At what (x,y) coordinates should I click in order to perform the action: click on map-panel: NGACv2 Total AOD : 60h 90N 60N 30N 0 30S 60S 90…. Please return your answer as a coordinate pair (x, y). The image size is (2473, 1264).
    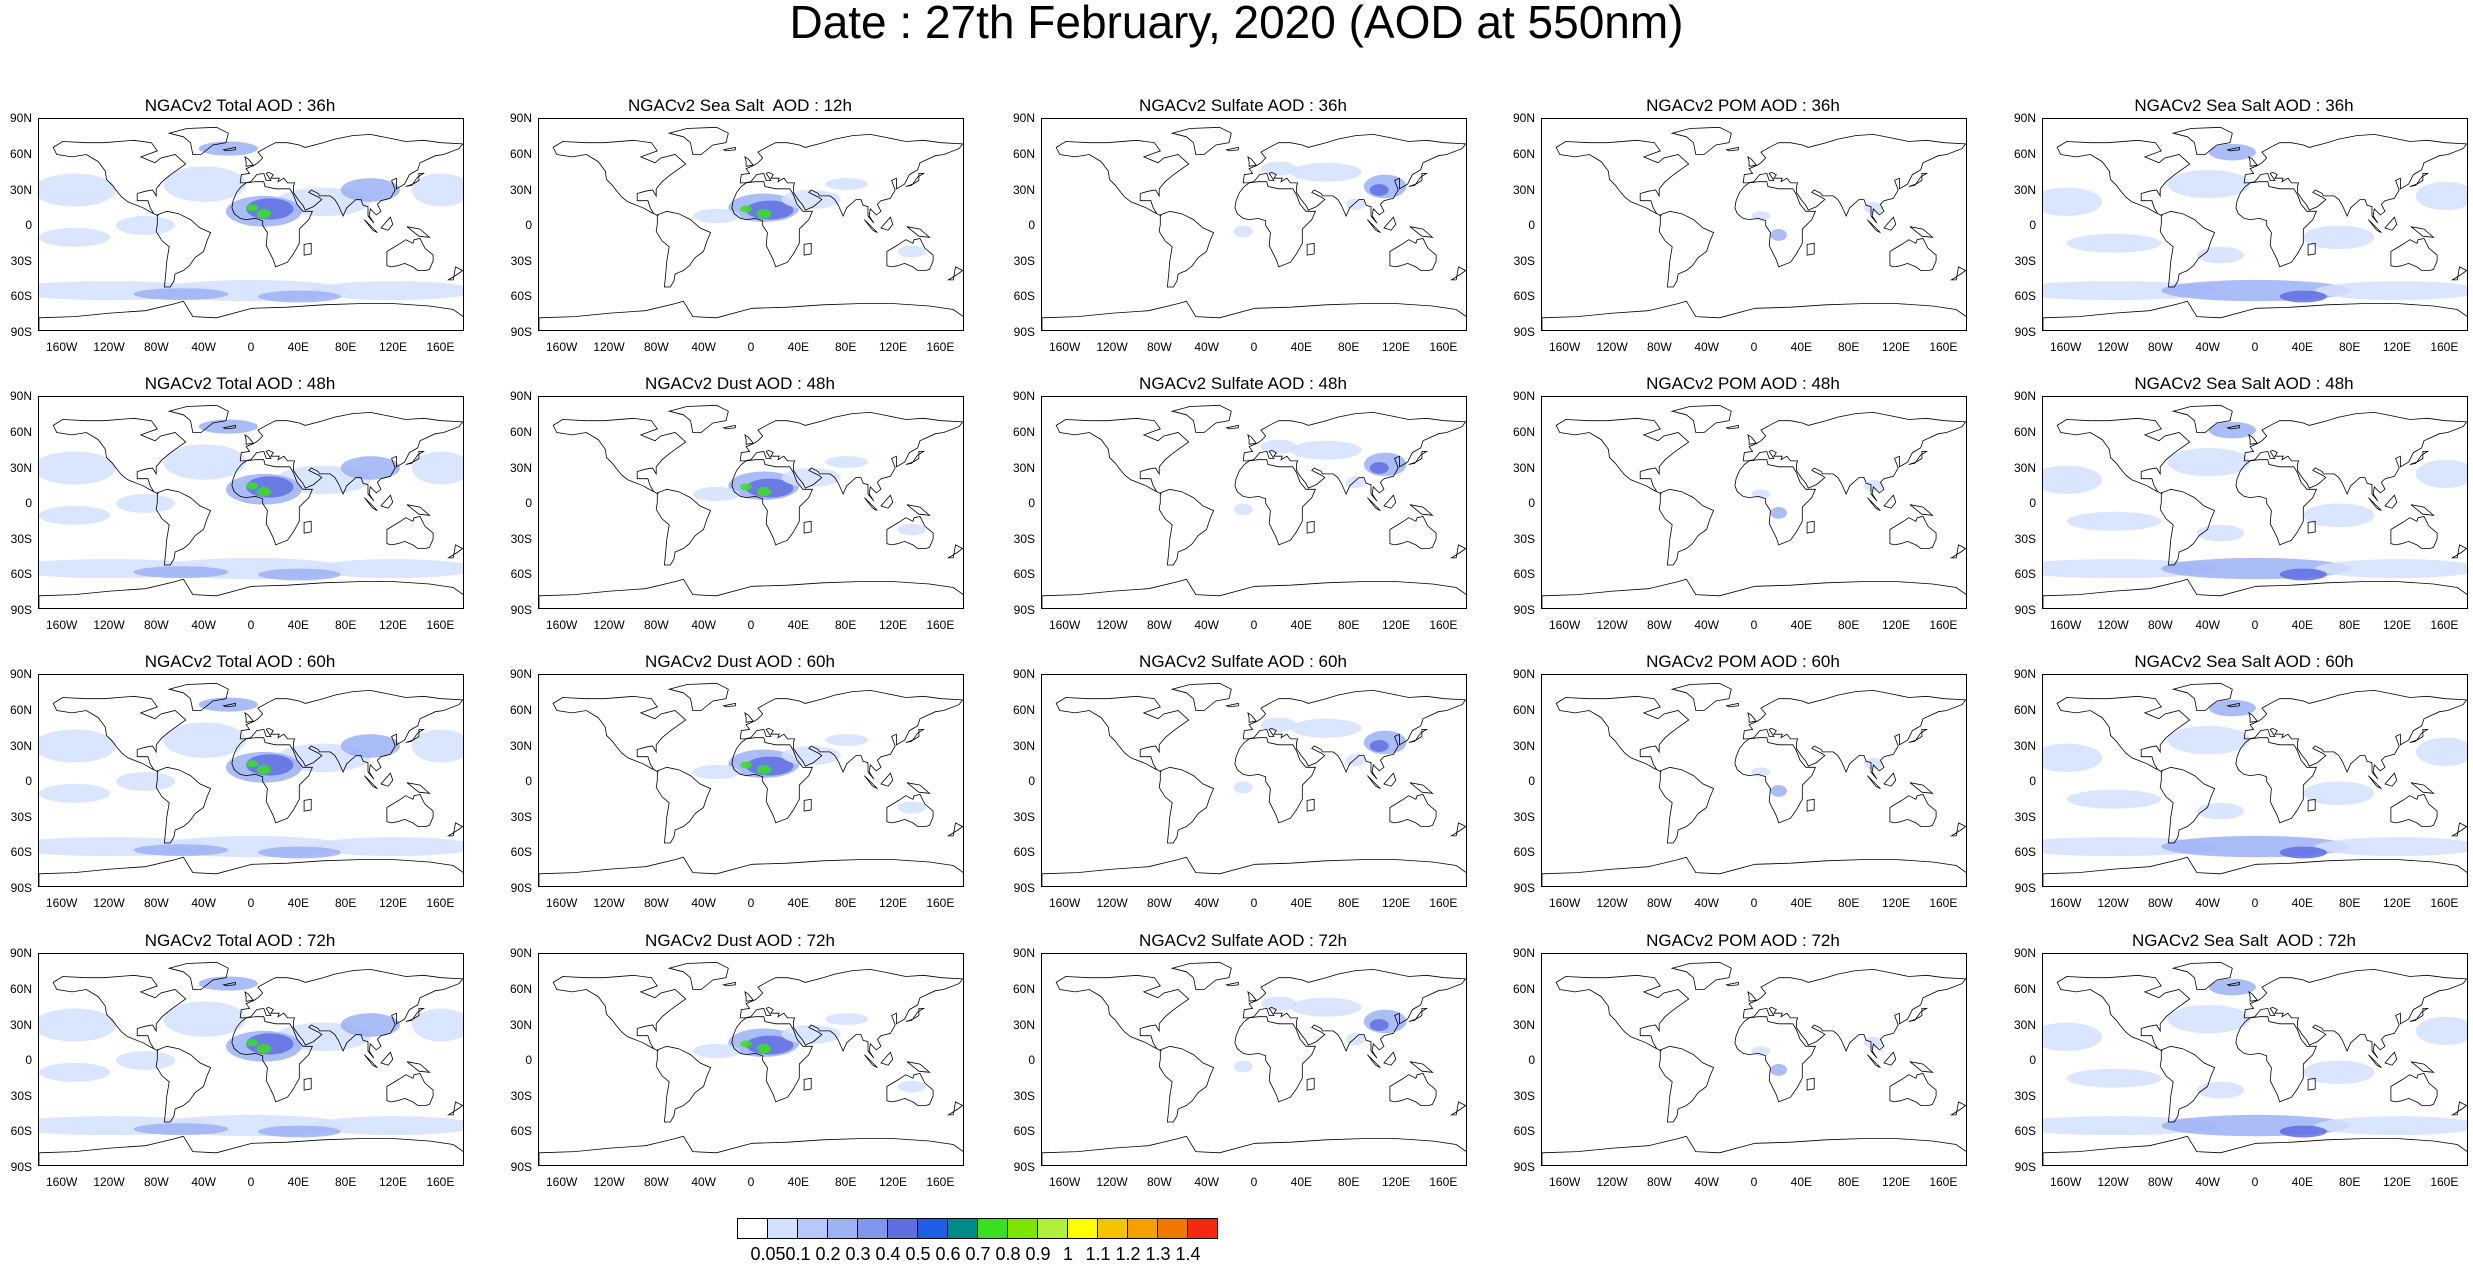
    Looking at the image, I should click on (240, 782).